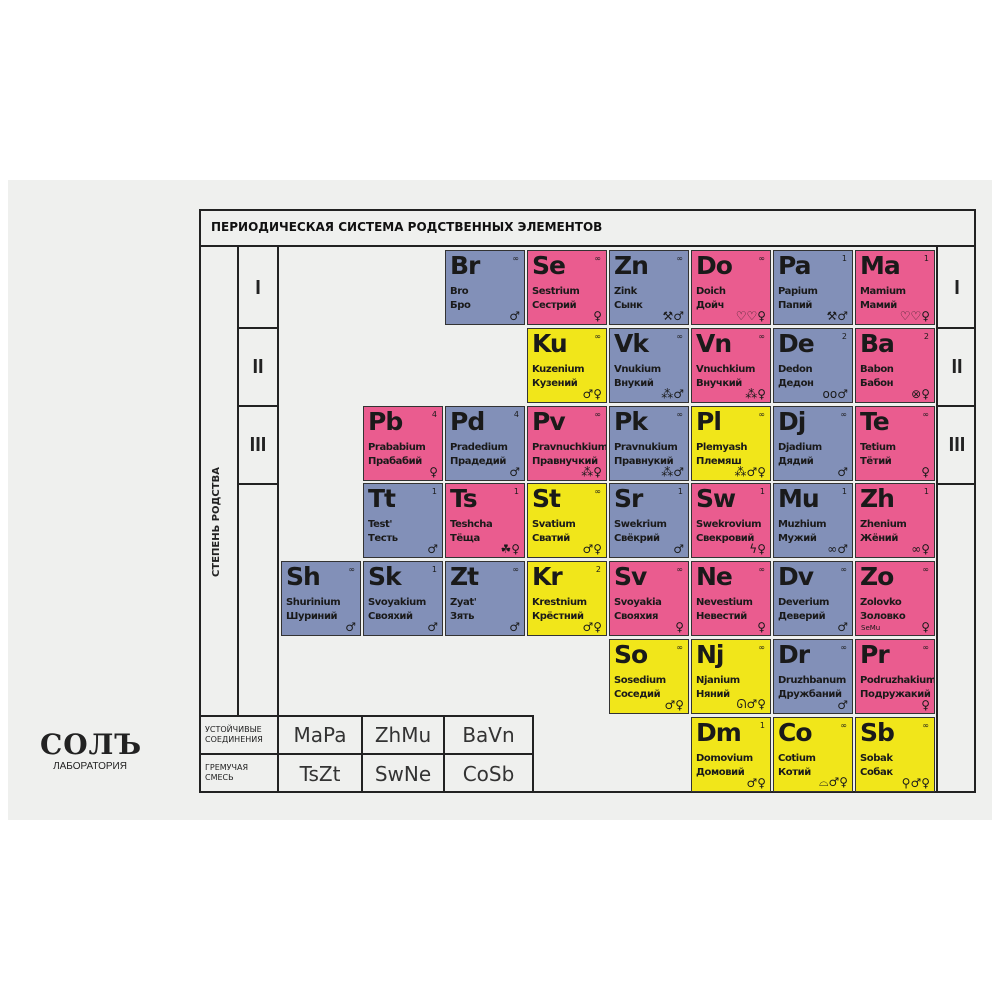  Describe the element at coordinates (516, 414) in the screenshot. I see `element-number: 4` at that location.